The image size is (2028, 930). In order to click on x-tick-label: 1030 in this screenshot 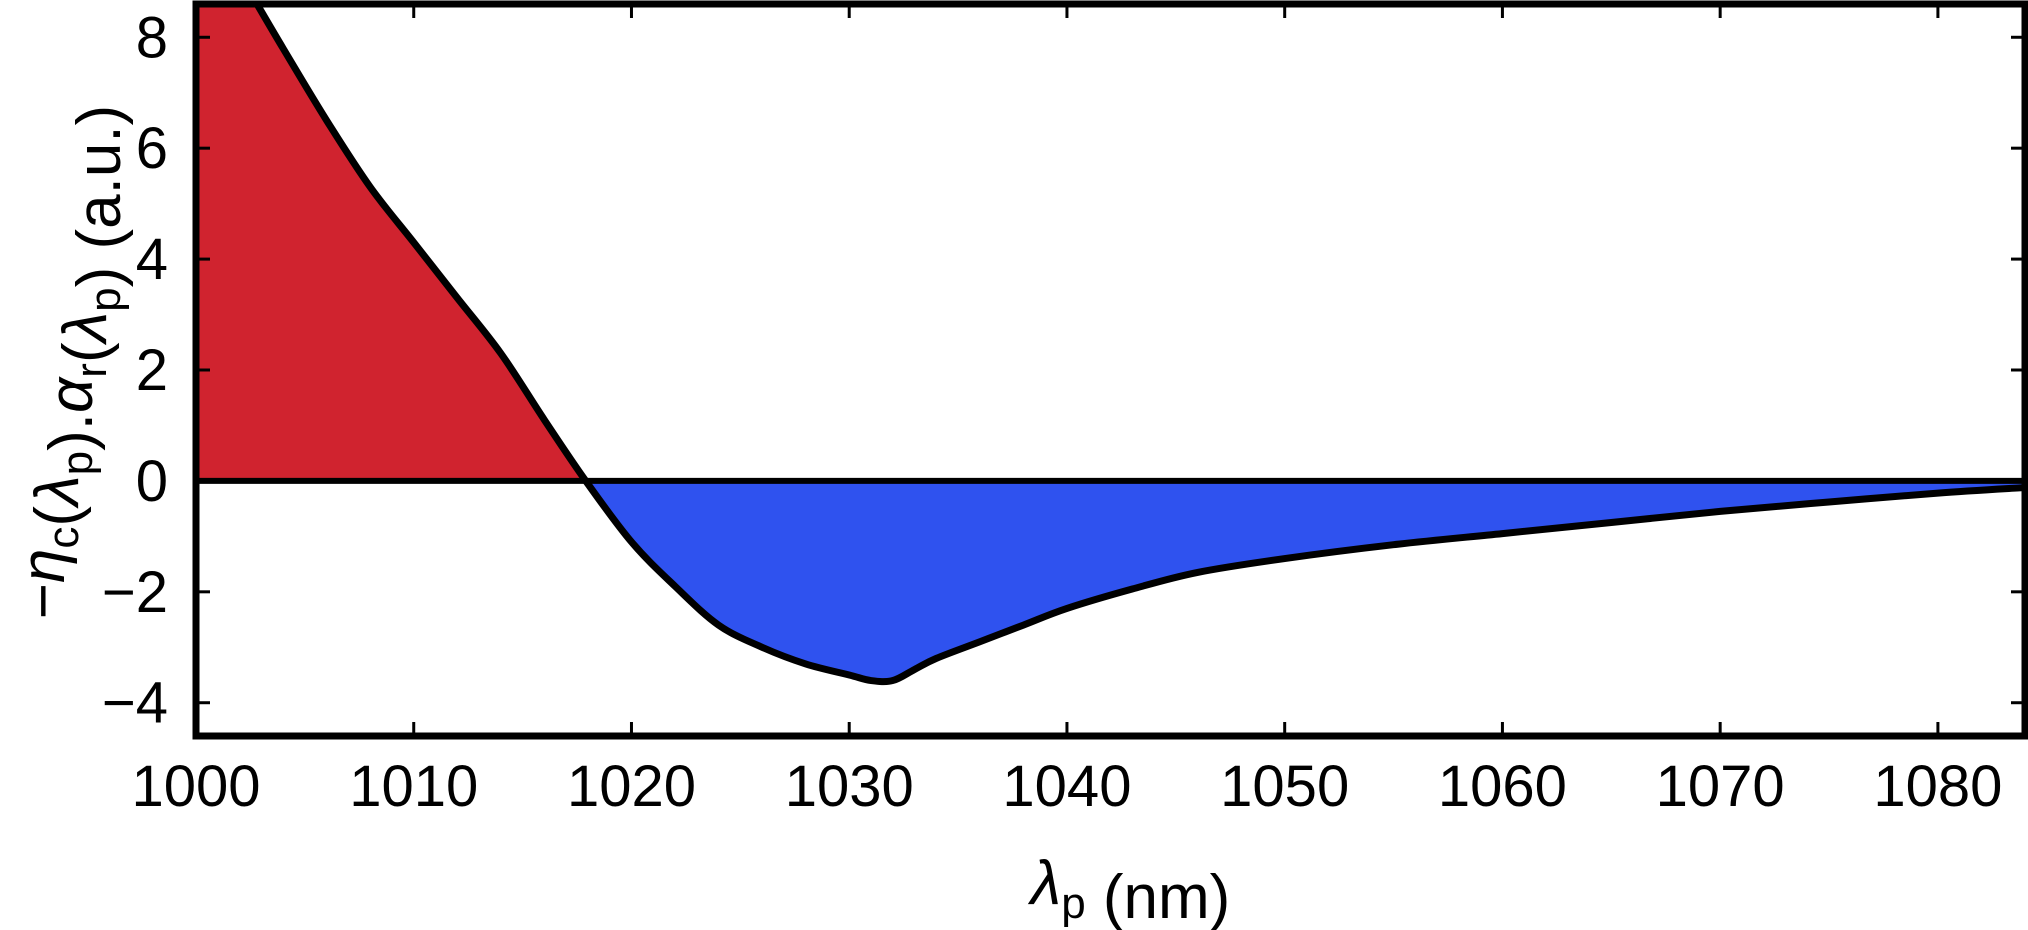, I will do `click(849, 786)`.